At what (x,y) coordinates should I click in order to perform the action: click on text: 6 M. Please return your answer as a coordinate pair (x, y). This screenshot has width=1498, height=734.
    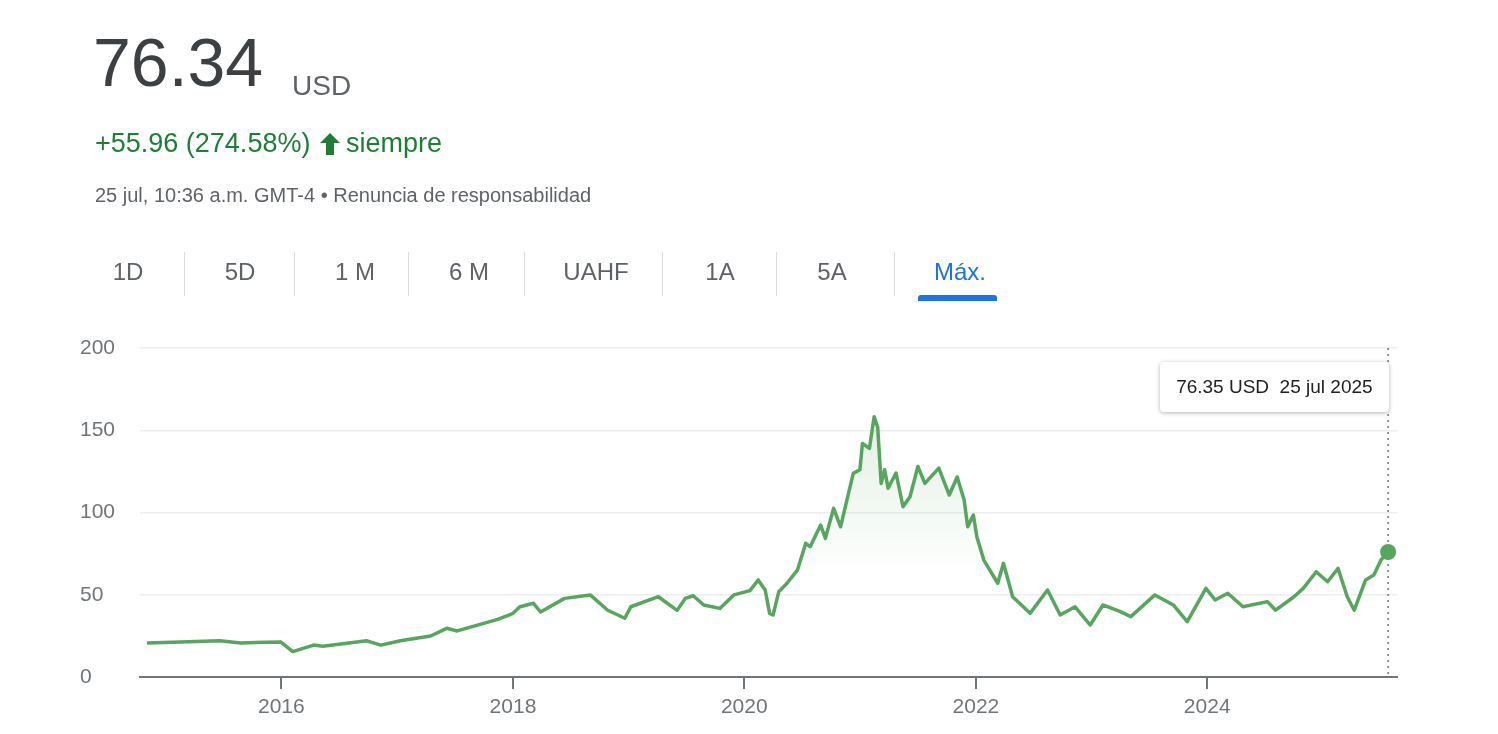
    Looking at the image, I should click on (469, 272).